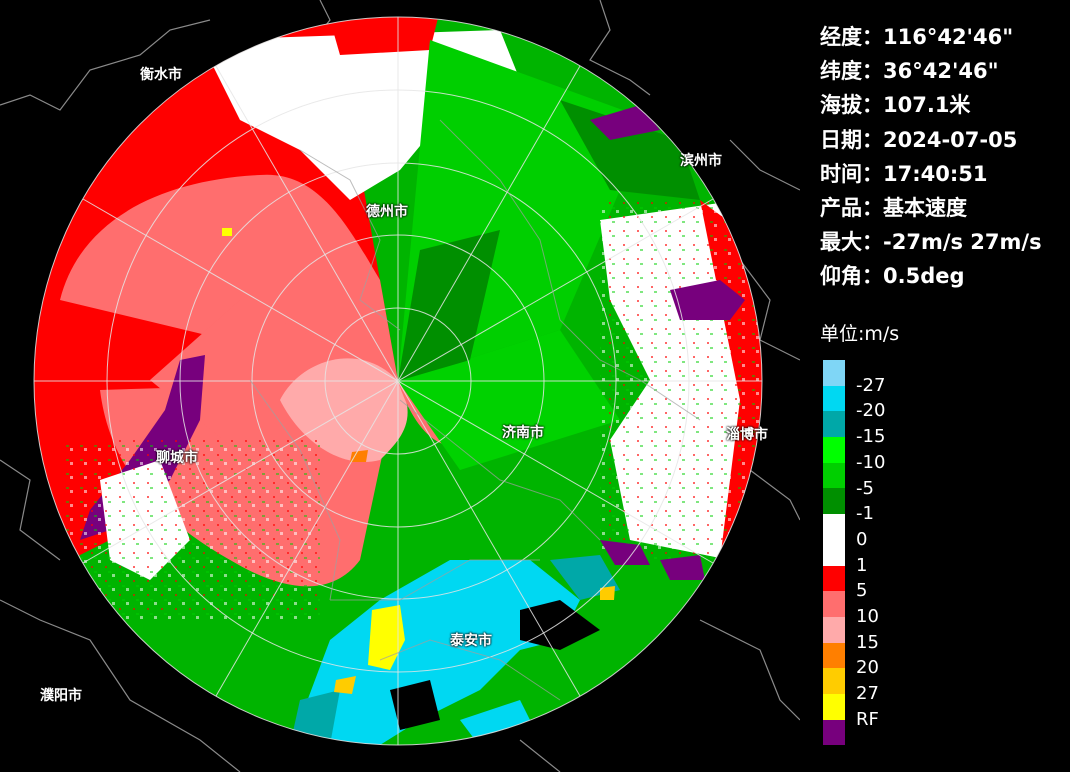 The image size is (1070, 772). I want to click on legend-tick-label: 27, so click(867, 694).